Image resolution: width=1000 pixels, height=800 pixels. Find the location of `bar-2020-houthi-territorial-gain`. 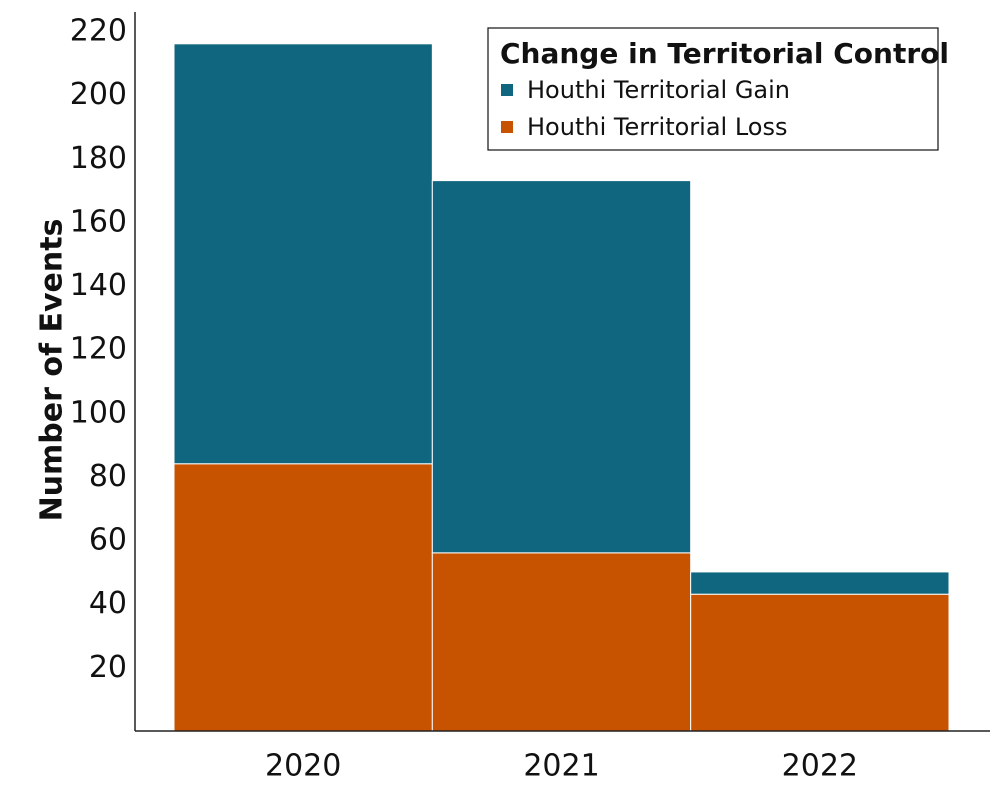

bar-2020-houthi-territorial-gain is located at coordinates (303, 254).